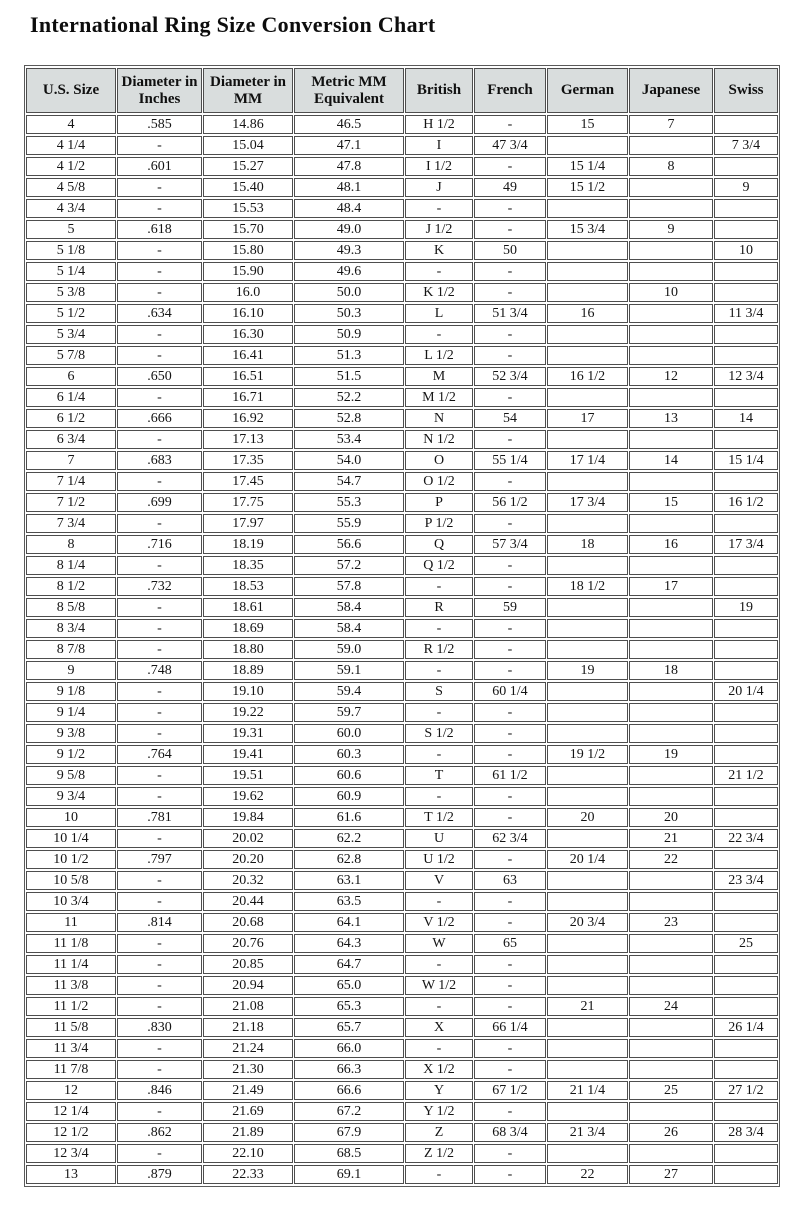  What do you see at coordinates (248, 691) in the screenshot?
I see `table-cell: 19.10` at bounding box center [248, 691].